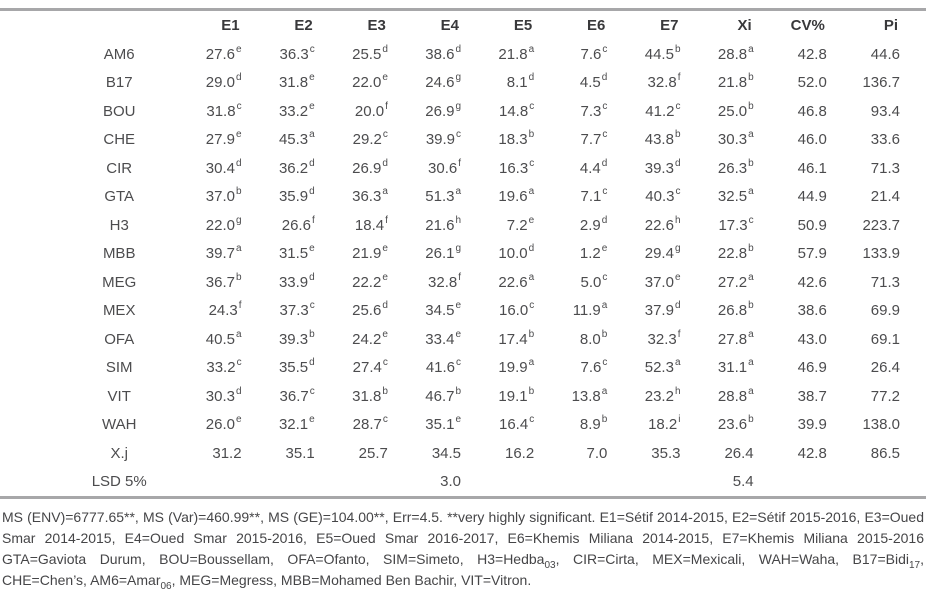  Describe the element at coordinates (732, 197) in the screenshot. I see `cell-value: 32.5` at that location.